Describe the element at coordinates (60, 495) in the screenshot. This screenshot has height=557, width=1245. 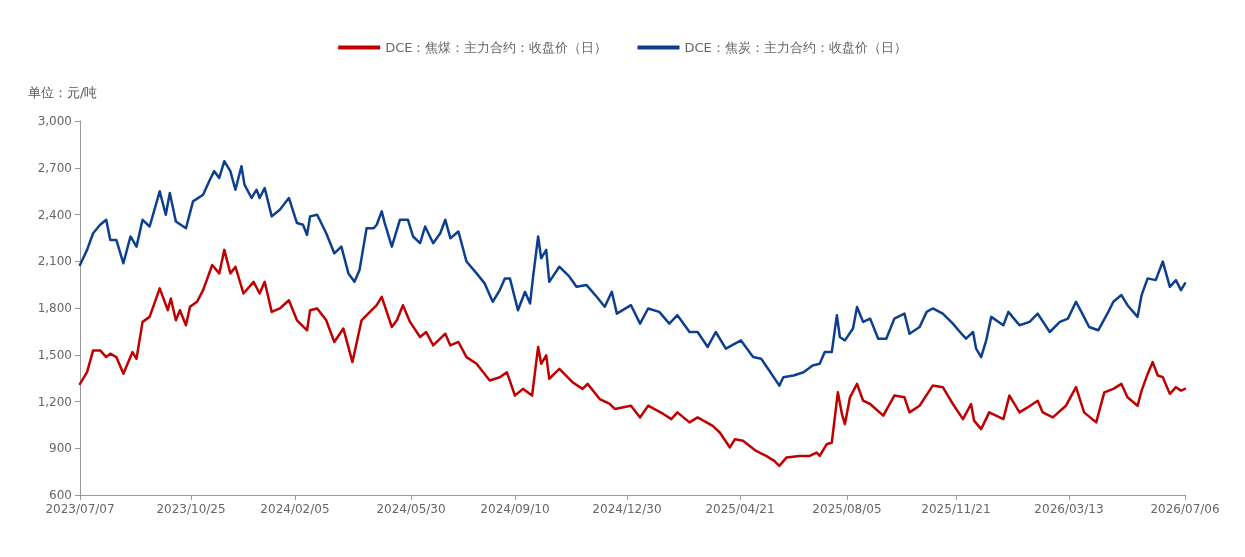
I see `y-tick-label: 600` at that location.